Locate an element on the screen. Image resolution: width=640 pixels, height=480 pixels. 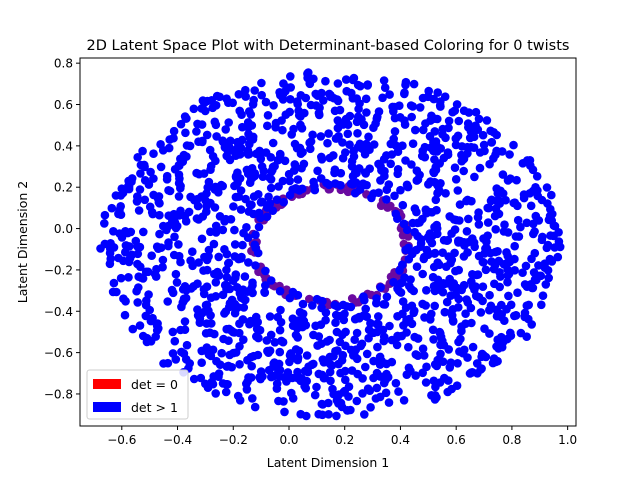
y-tick-label: −0.6 is located at coordinates (58, 353).